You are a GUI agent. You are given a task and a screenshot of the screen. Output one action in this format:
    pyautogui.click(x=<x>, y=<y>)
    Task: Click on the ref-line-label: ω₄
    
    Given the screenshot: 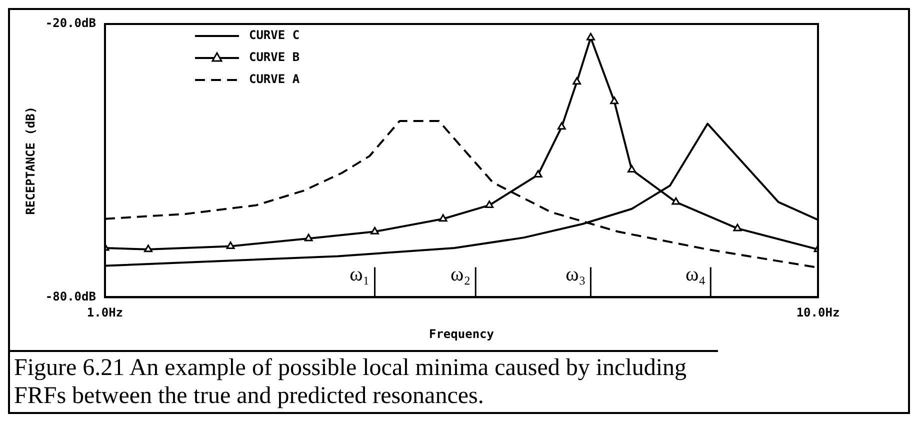 What is the action you would take?
    pyautogui.click(x=695, y=274)
    